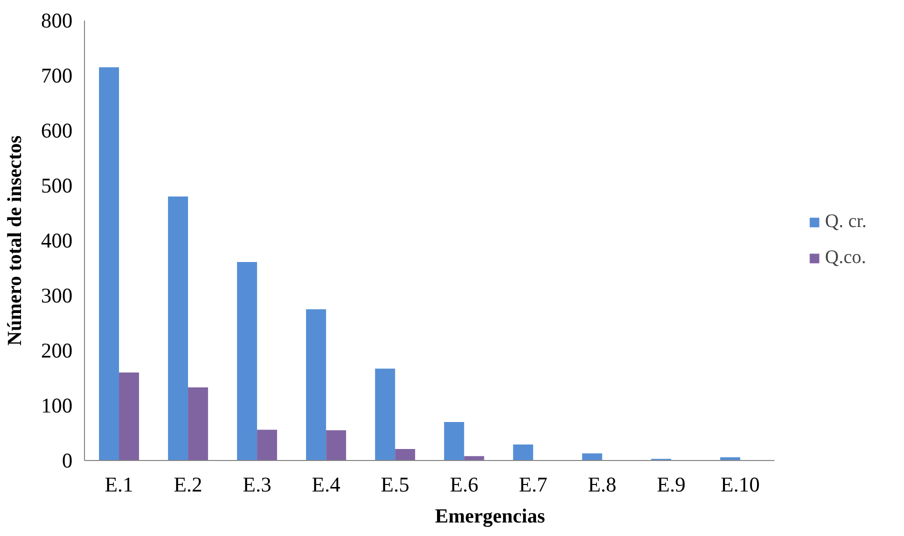 This screenshot has width=904, height=536. What do you see at coordinates (67, 460) in the screenshot?
I see `y-tick-label: 0` at bounding box center [67, 460].